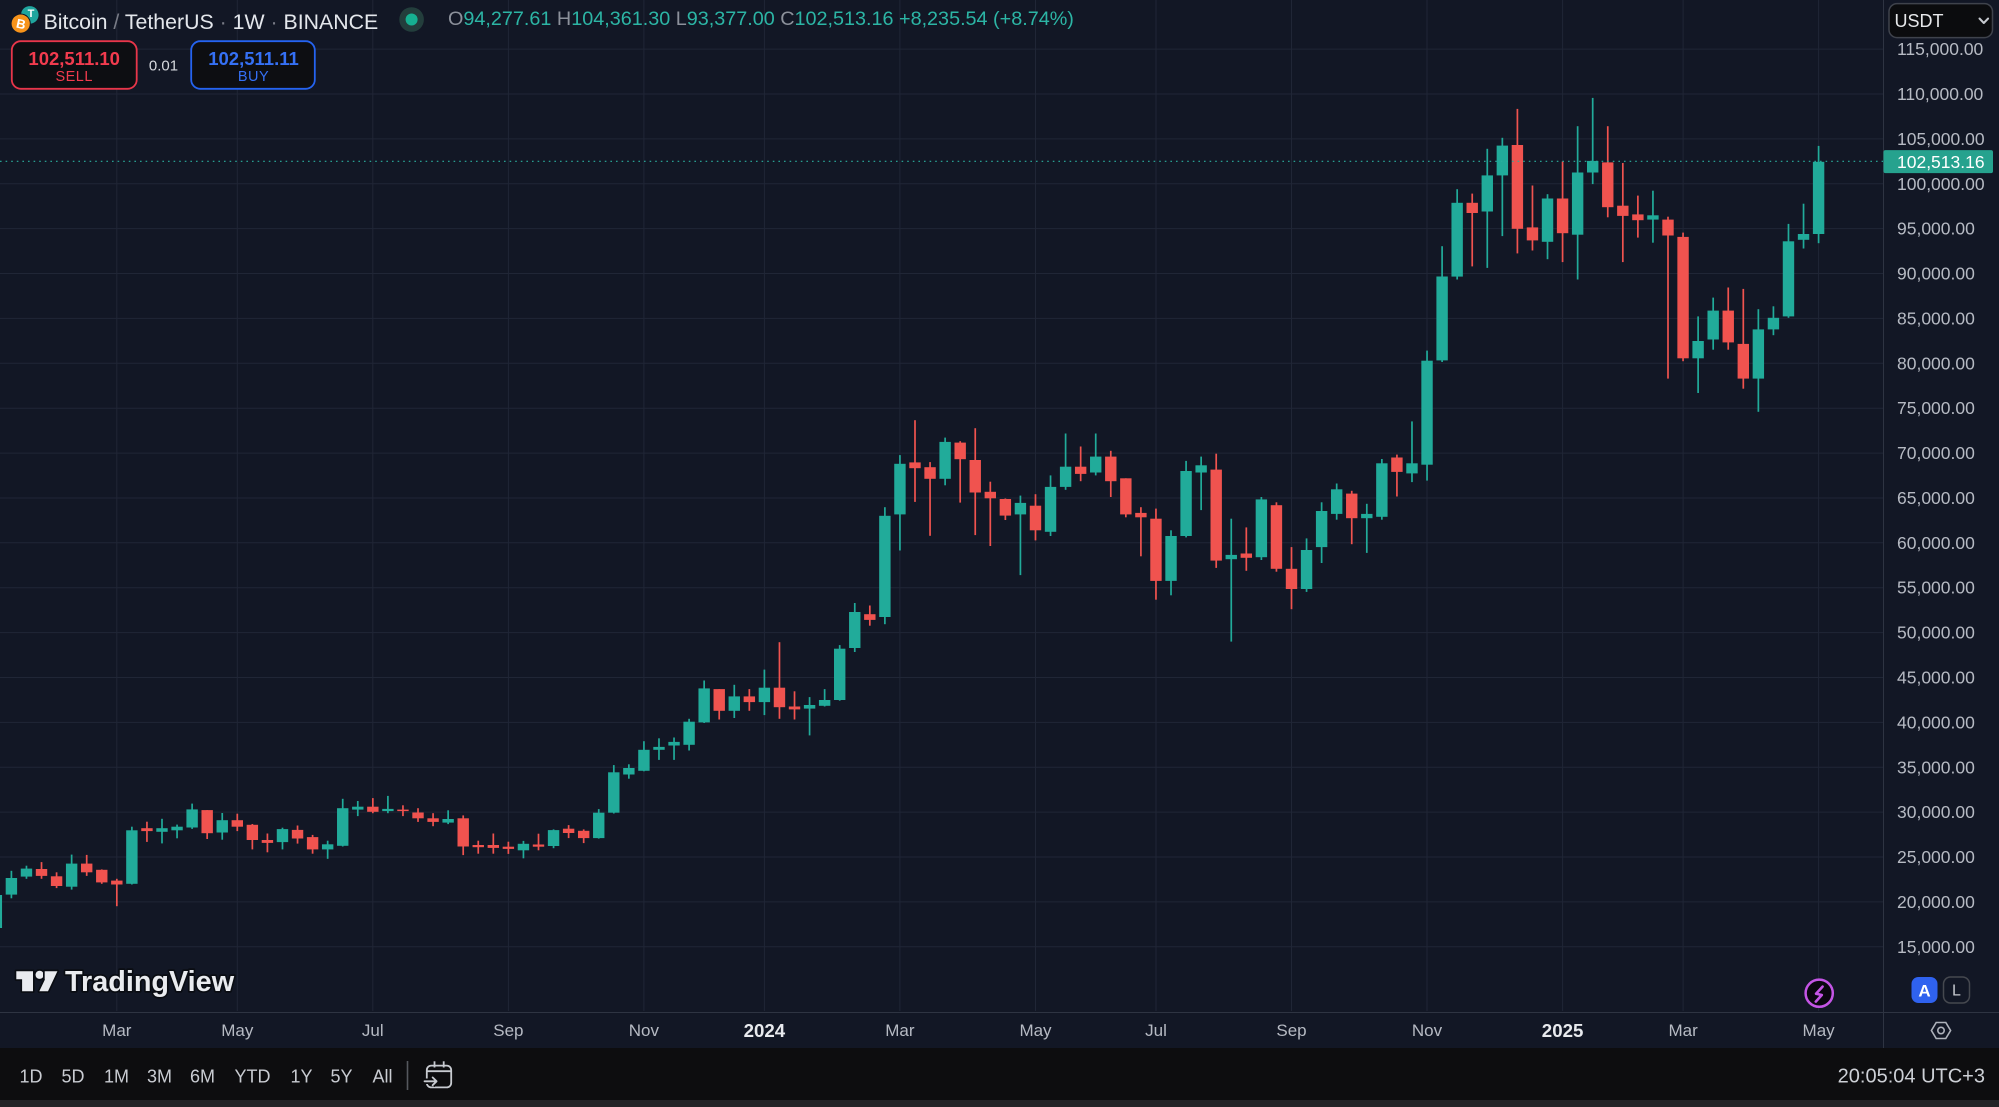  I want to click on svg-text: 25,000.00, so click(1936, 857).